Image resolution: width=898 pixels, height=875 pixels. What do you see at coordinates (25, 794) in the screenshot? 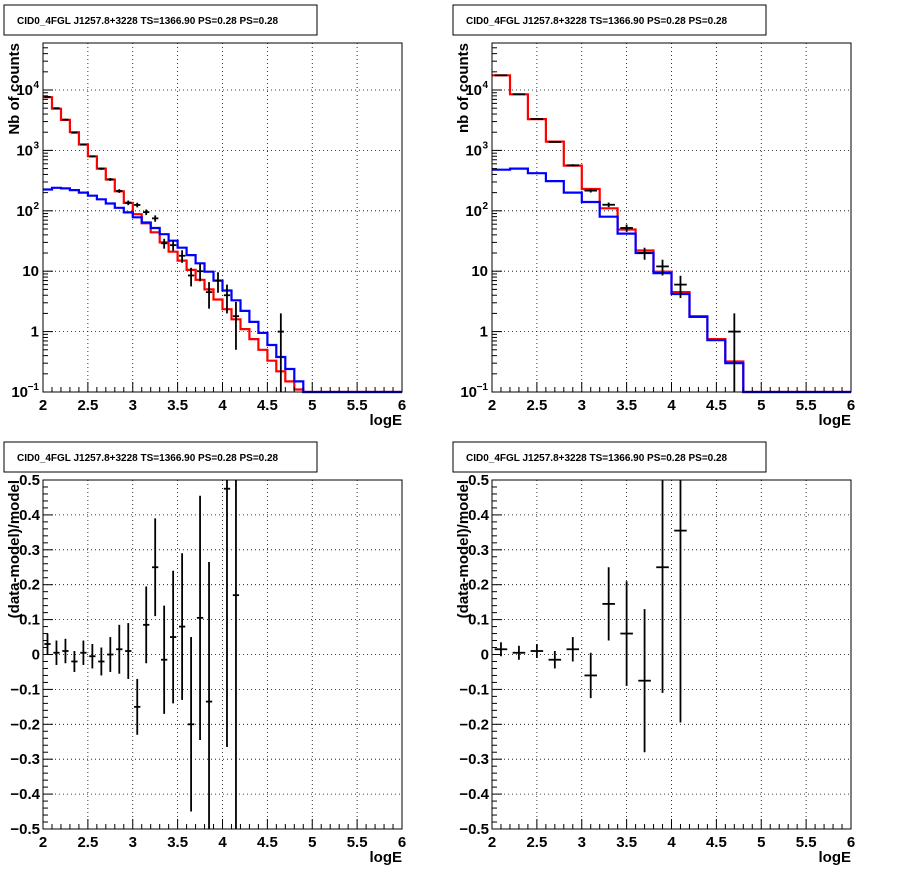
I see `y-tick-label: −0.4` at bounding box center [25, 794].